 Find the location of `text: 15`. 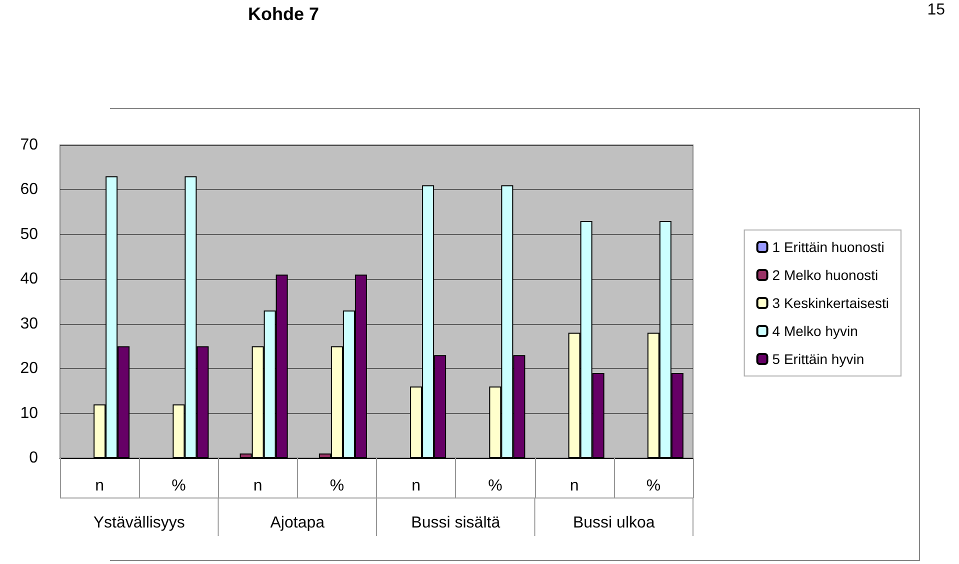

text: 15 is located at coordinates (936, 10).